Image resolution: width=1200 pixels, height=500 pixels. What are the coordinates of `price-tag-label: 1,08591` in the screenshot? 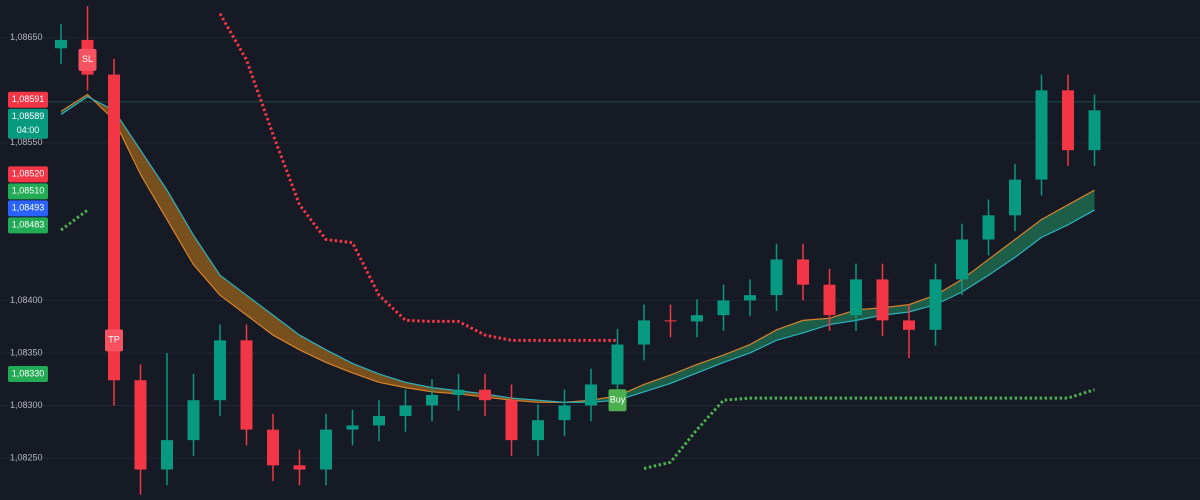 It's located at (28, 99).